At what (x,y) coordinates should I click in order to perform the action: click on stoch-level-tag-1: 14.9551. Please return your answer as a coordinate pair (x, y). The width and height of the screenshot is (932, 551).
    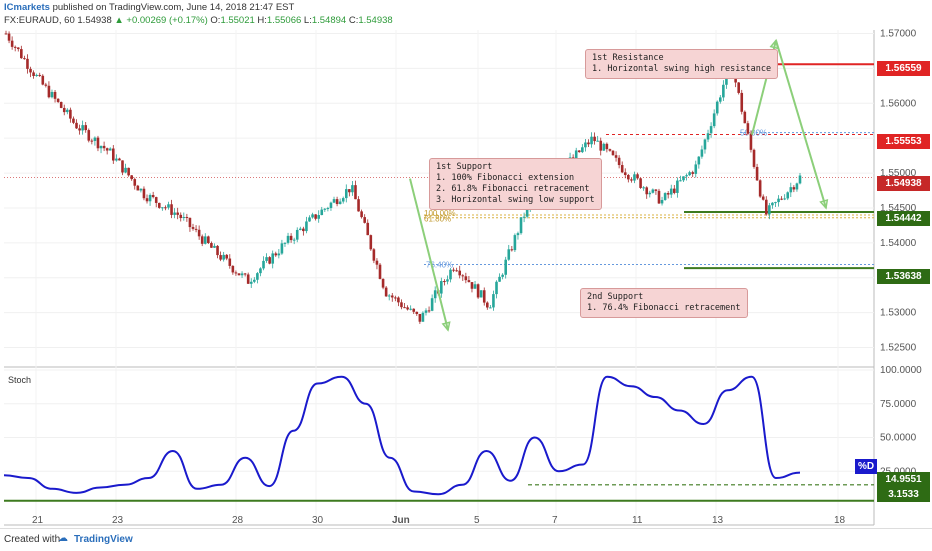
    Looking at the image, I should click on (903, 479).